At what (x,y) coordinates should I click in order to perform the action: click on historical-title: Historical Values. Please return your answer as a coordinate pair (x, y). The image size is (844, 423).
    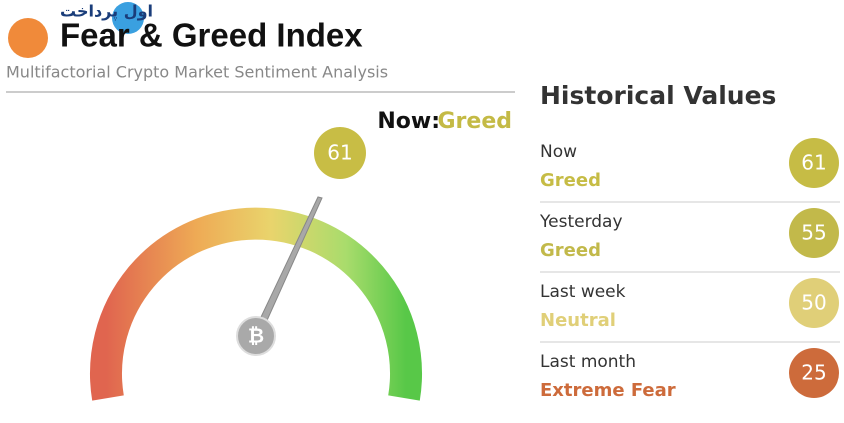
    Looking at the image, I should click on (658, 95).